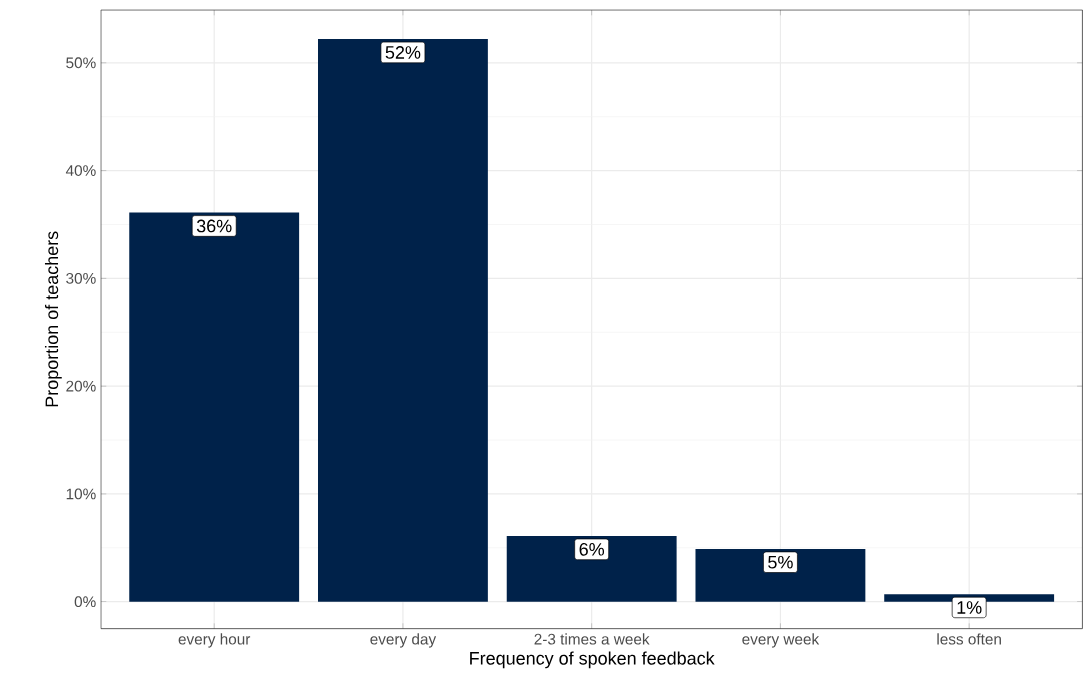 The image size is (1083, 698). What do you see at coordinates (592, 660) in the screenshot?
I see `x-axis-title: Frequency of spoken feedback` at bounding box center [592, 660].